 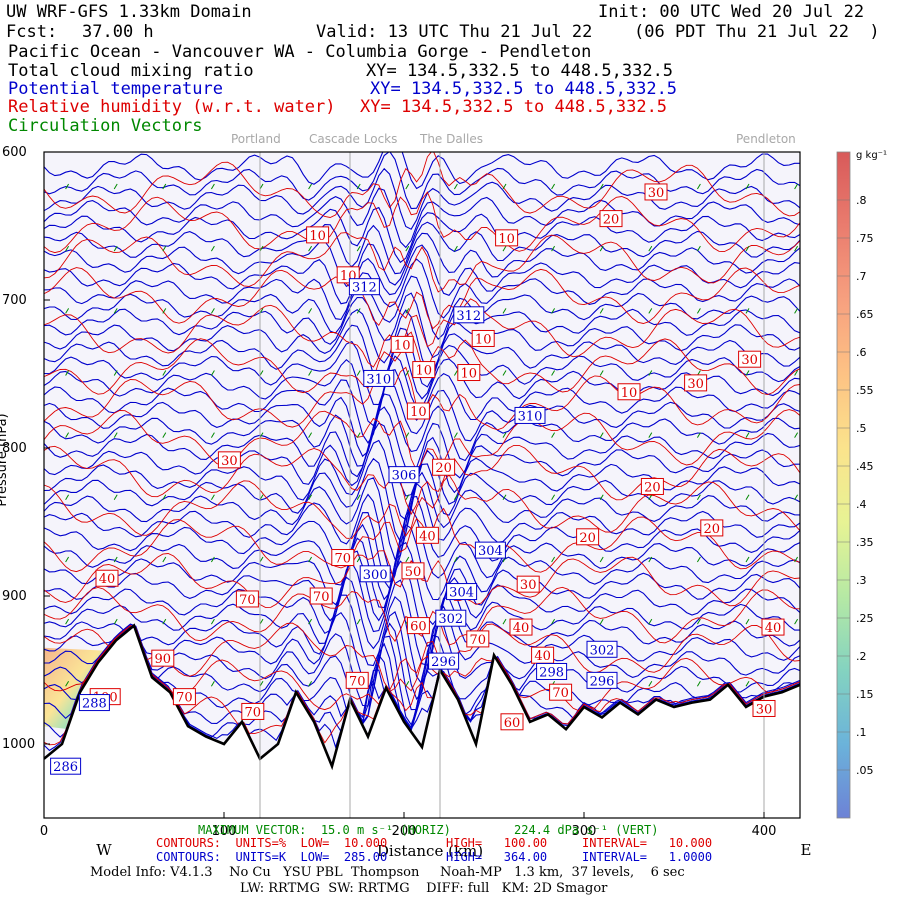 What do you see at coordinates (843, 485) in the screenshot?
I see `colorbar` at bounding box center [843, 485].